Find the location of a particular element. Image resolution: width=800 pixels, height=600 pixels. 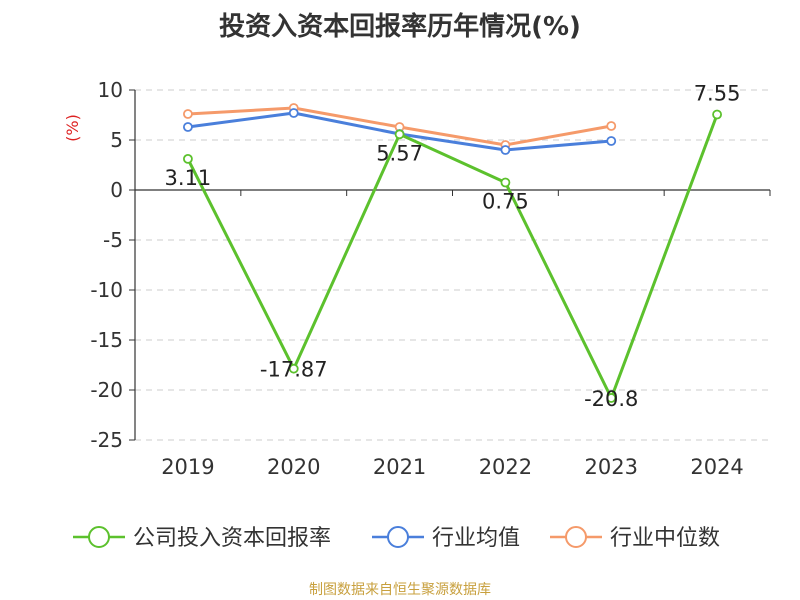

legend-item: 行业均值 is located at coordinates (446, 538).